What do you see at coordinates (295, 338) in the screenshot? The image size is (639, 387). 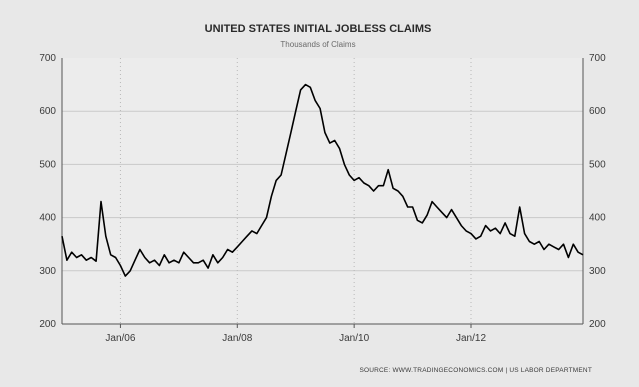 I see `x-axis-ticks: Jan/06 Jan/08 Jan/10 Jan/12` at bounding box center [295, 338].